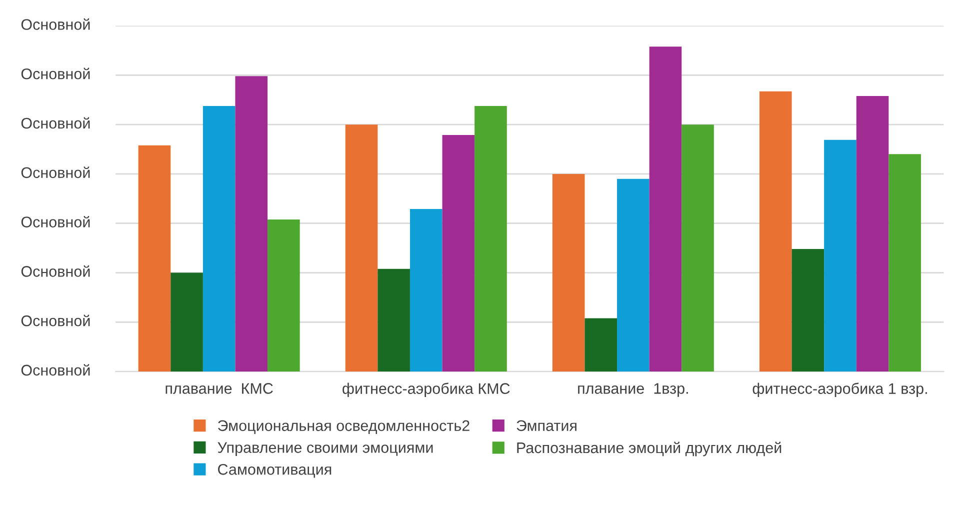 Image resolution: width=963 pixels, height=516 pixels. What do you see at coordinates (649, 449) in the screenshot?
I see `legend-label: Распознавание эмоций других людей` at bounding box center [649, 449].